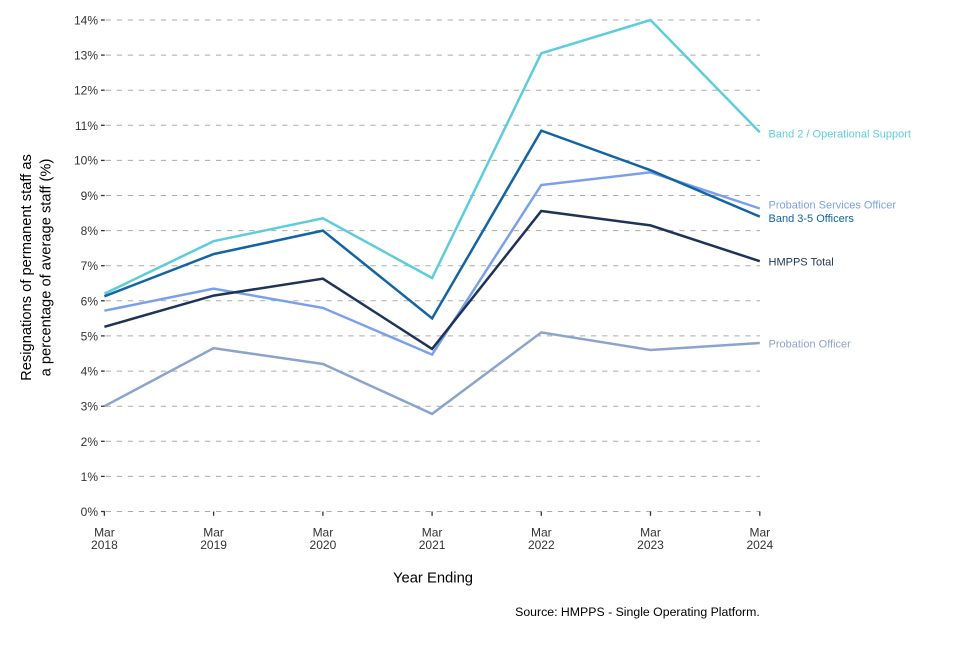  What do you see at coordinates (90, 301) in the screenshot?
I see `svg-text: 6%` at bounding box center [90, 301].